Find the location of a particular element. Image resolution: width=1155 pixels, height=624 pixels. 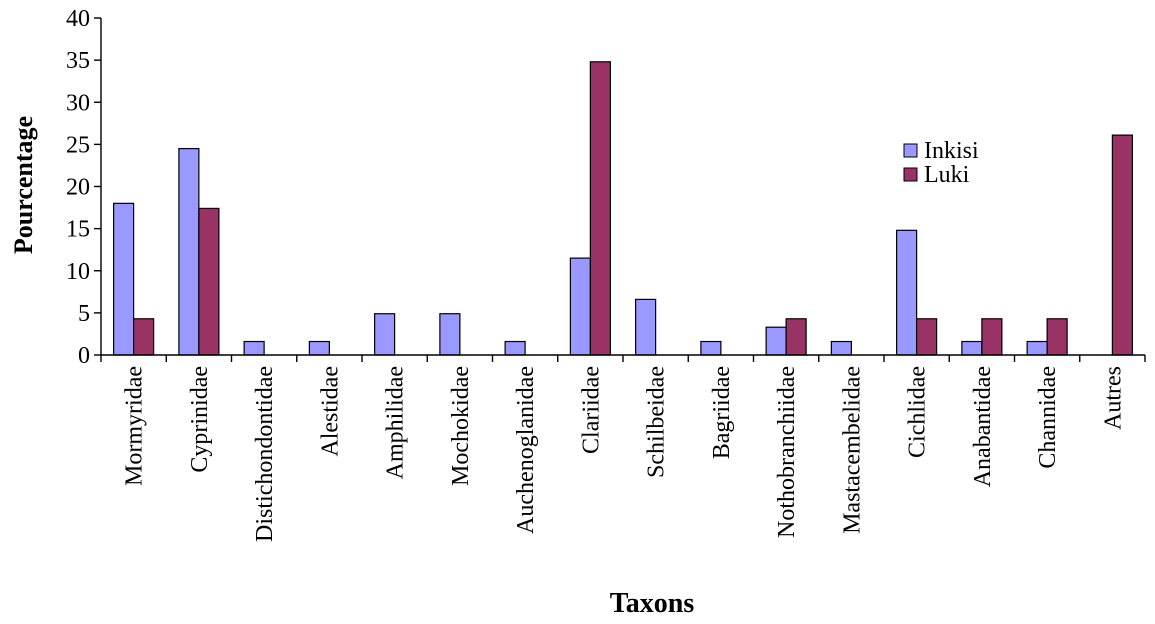

bar-luki-nothobranchiidae is located at coordinates (796, 337).